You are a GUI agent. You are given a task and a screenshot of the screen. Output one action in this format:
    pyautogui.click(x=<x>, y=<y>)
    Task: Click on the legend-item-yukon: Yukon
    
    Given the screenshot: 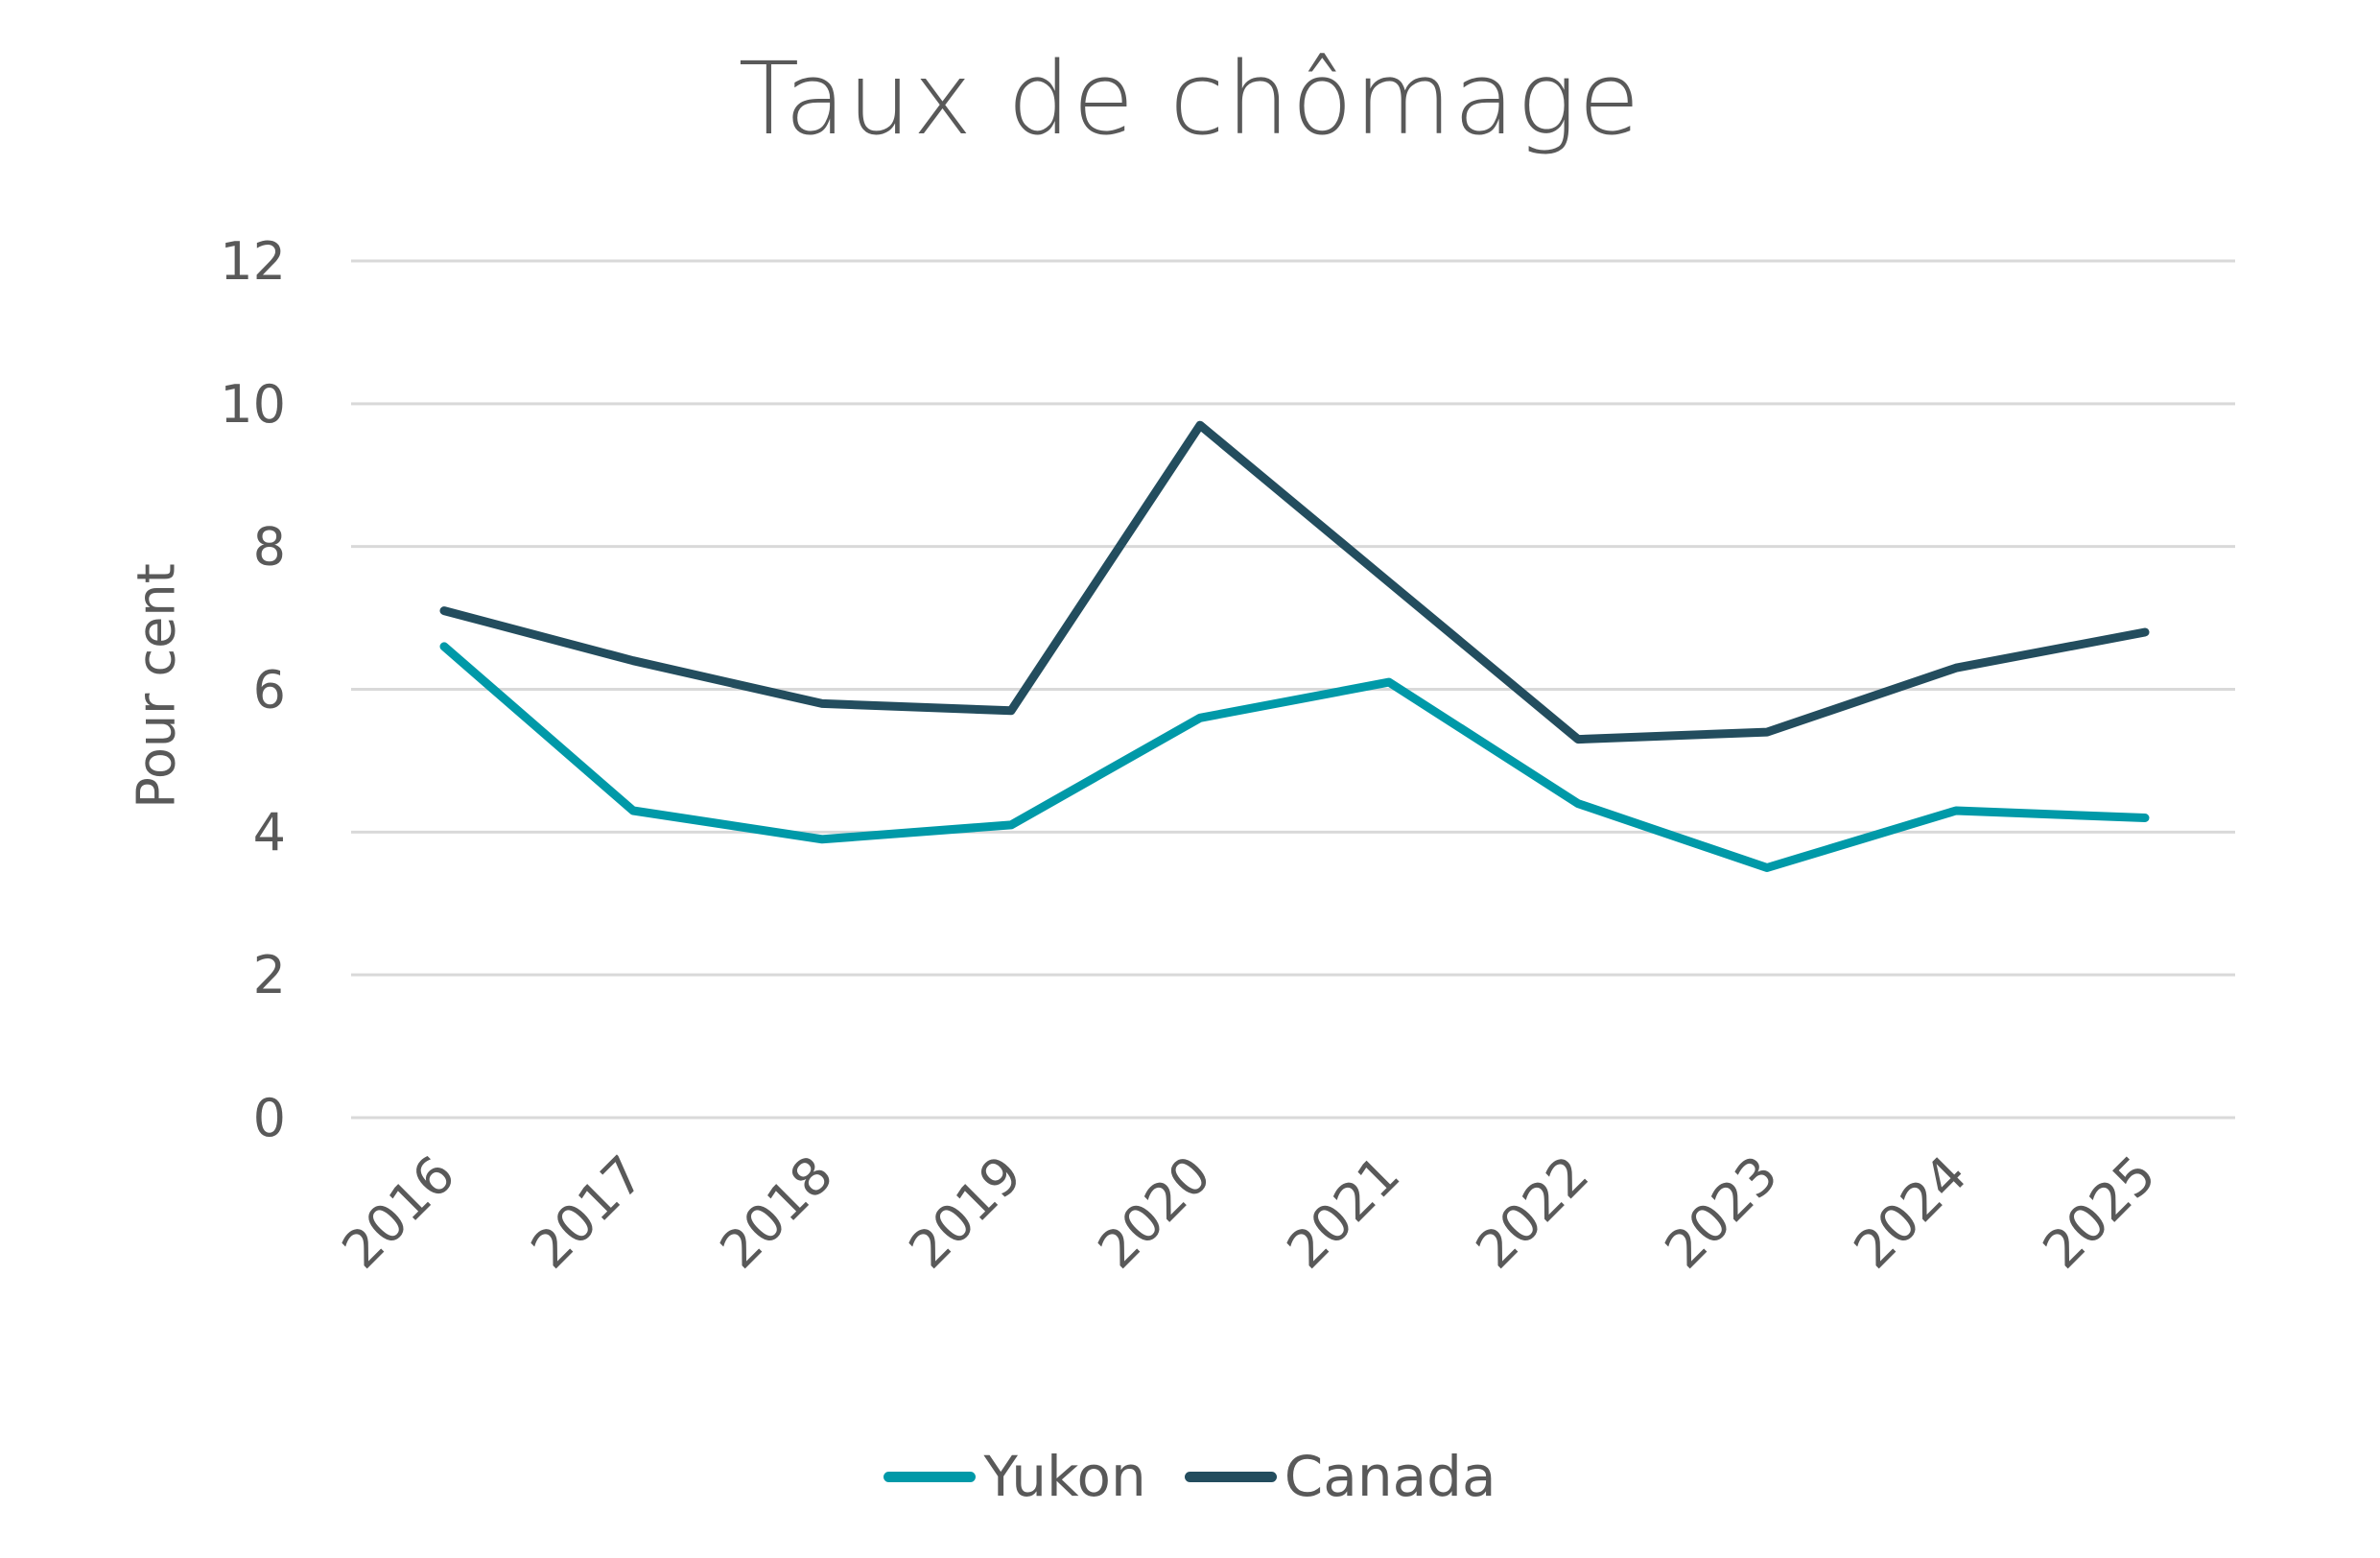 What is the action you would take?
    pyautogui.click(x=1015, y=1476)
    